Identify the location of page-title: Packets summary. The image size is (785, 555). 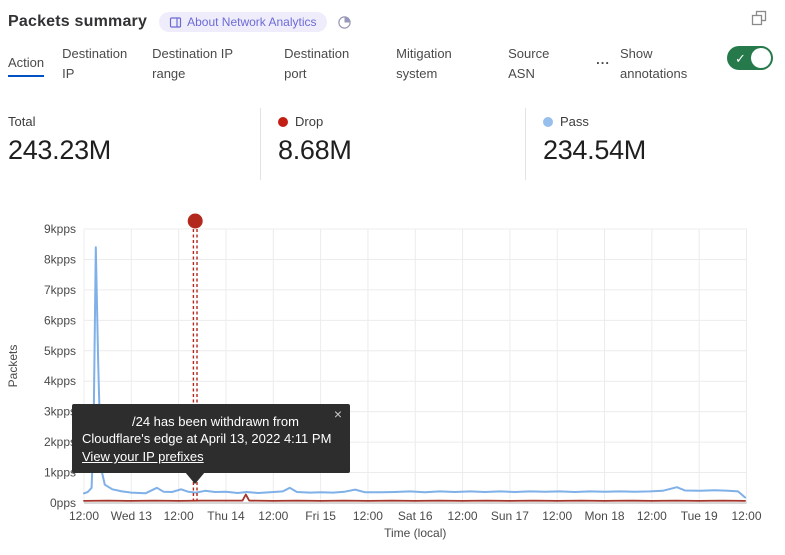
(78, 21).